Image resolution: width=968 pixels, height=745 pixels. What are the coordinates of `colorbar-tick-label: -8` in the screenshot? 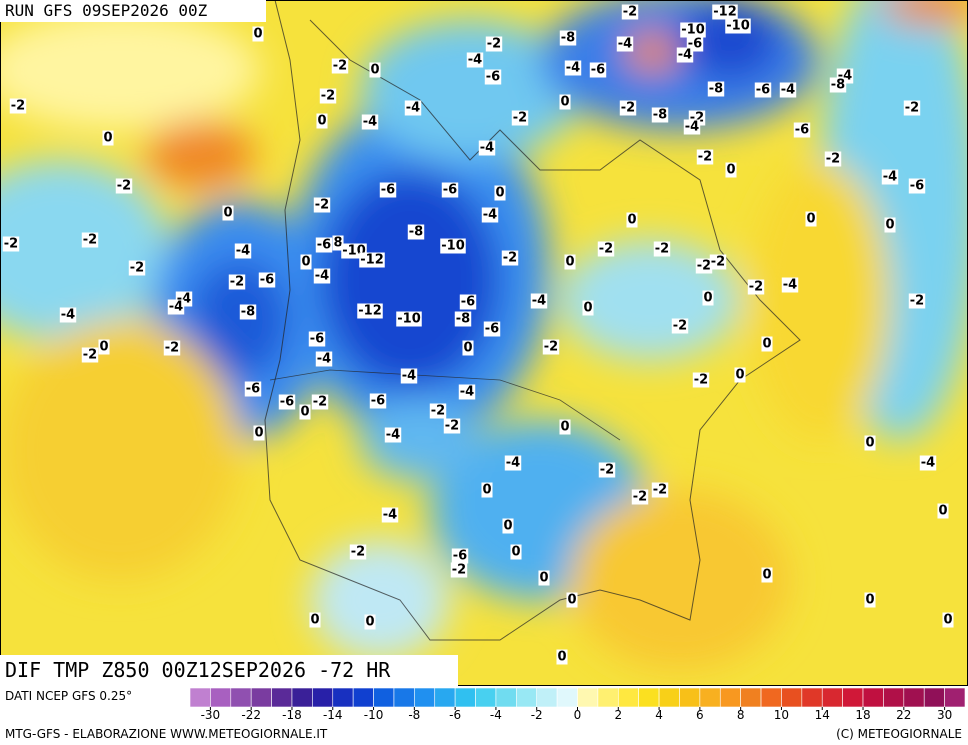 It's located at (414, 715).